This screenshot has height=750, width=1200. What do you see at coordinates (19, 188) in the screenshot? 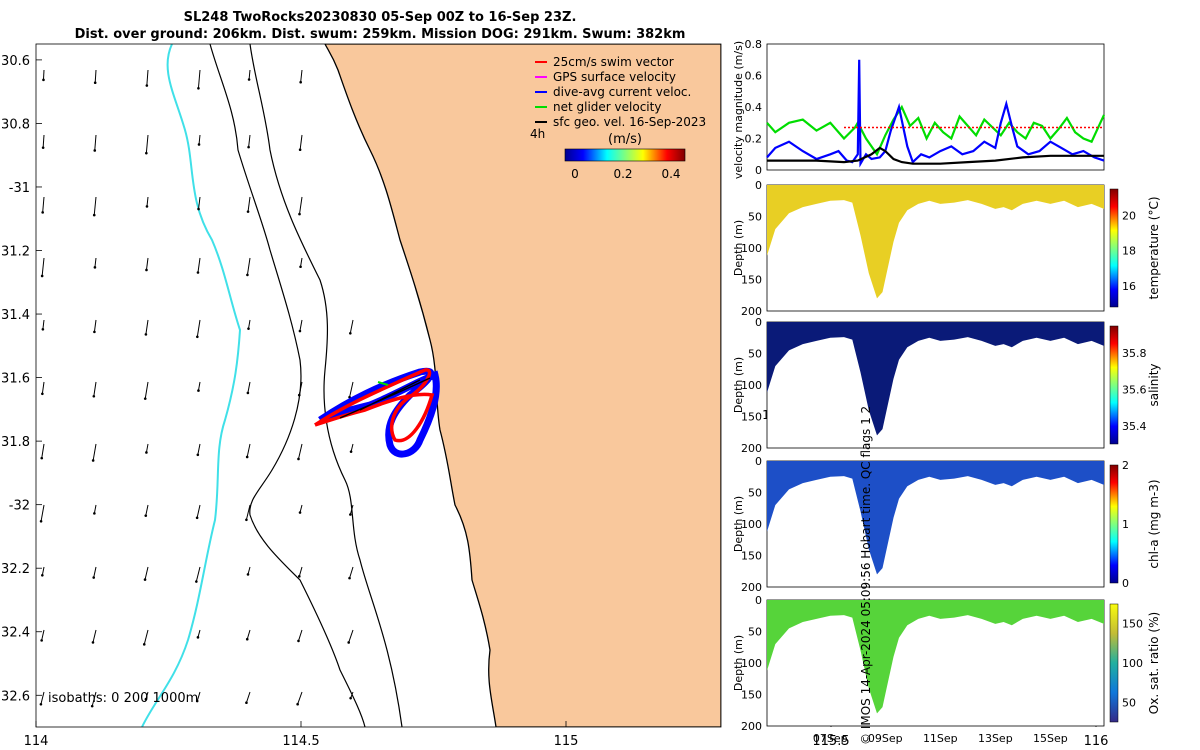
I see `map-y-tick-label: -31` at bounding box center [19, 188].